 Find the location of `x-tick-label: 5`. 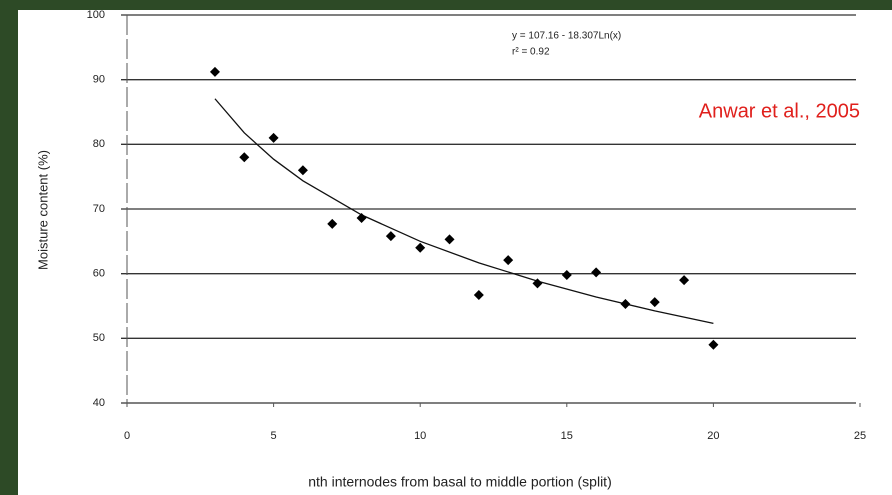

x-tick-label: 5 is located at coordinates (274, 436).